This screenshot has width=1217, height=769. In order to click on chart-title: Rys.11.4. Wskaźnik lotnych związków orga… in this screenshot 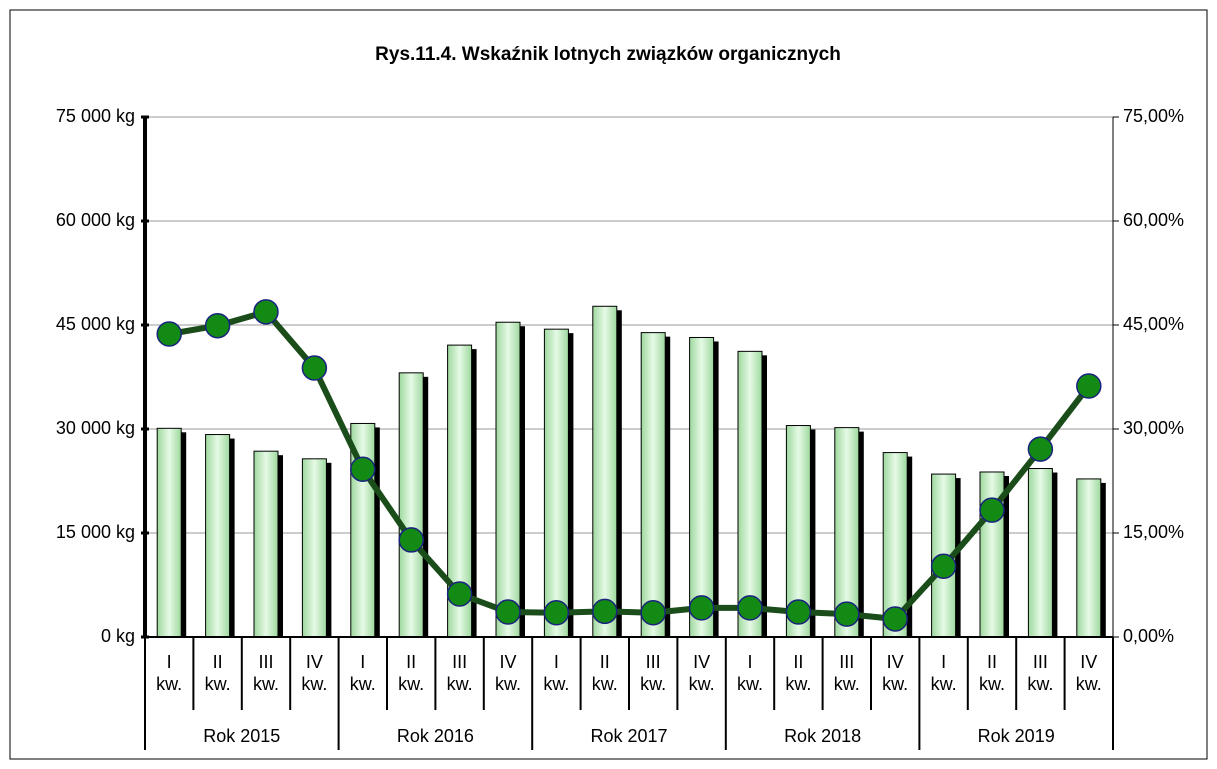, I will do `click(608, 54)`.